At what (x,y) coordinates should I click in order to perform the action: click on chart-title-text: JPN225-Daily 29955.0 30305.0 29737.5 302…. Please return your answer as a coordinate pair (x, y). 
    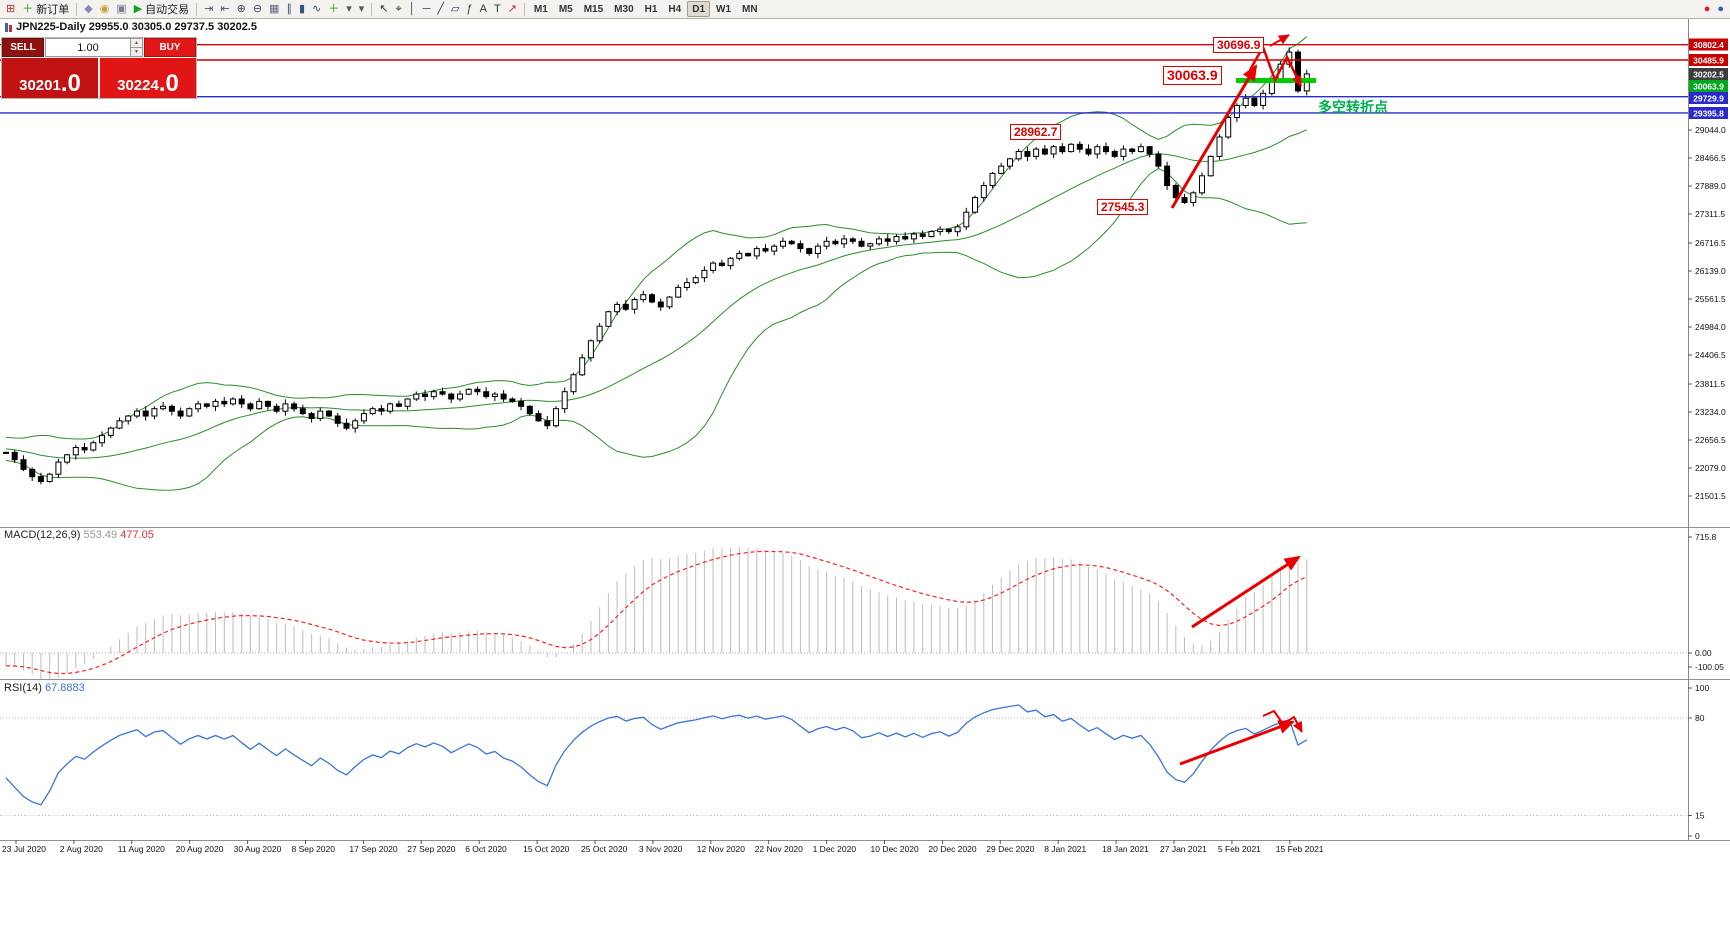
    Looking at the image, I should click on (136, 27).